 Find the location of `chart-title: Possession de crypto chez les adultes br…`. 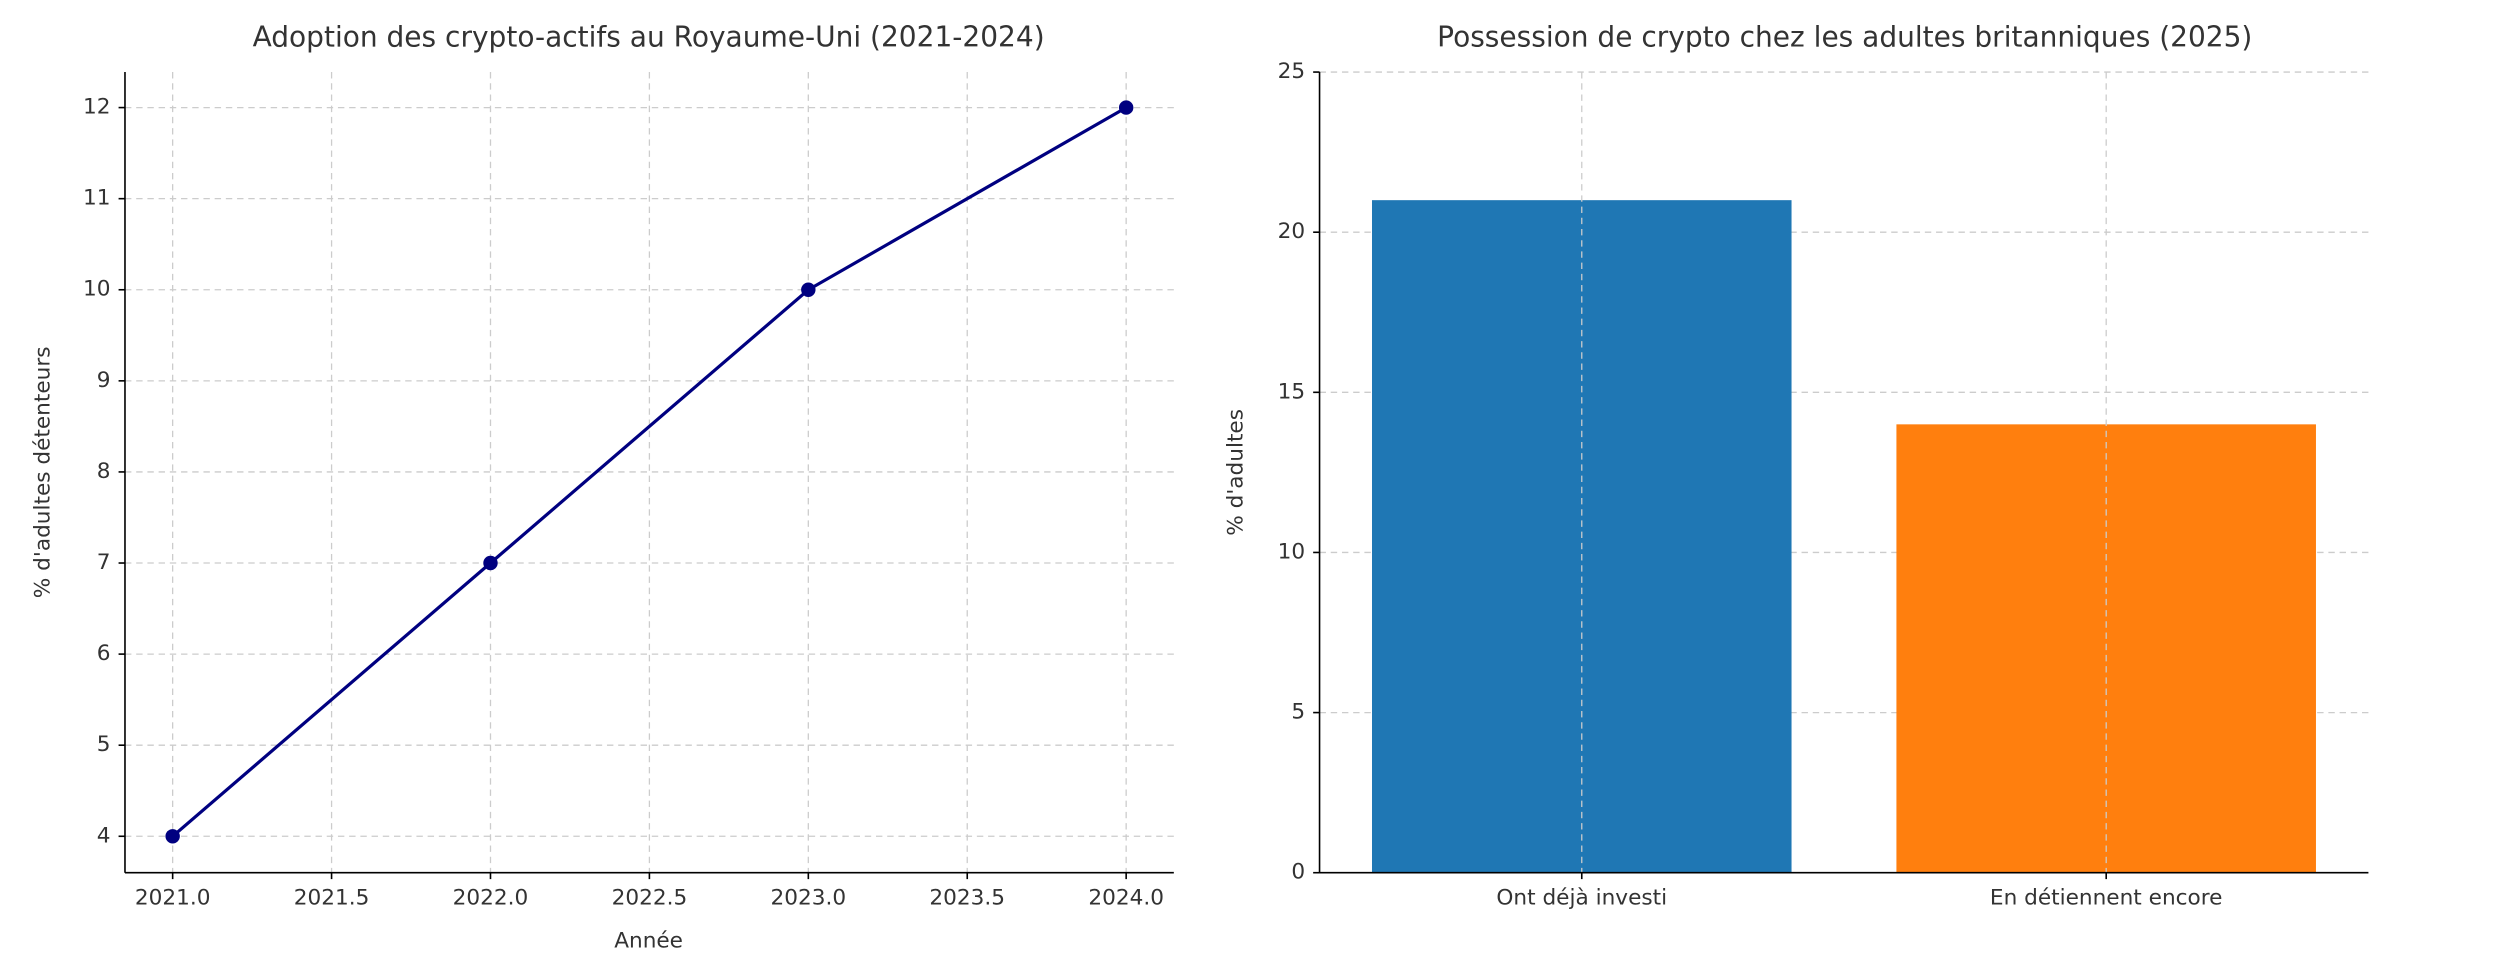

chart-title: Possession de crypto chez les adultes br… is located at coordinates (1844, 36).